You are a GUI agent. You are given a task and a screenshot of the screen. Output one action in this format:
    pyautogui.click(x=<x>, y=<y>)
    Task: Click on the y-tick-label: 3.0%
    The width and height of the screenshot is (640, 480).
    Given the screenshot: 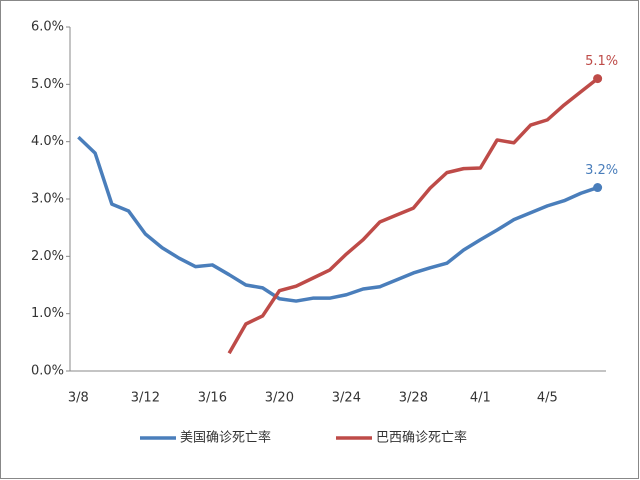 What is the action you would take?
    pyautogui.click(x=47, y=199)
    